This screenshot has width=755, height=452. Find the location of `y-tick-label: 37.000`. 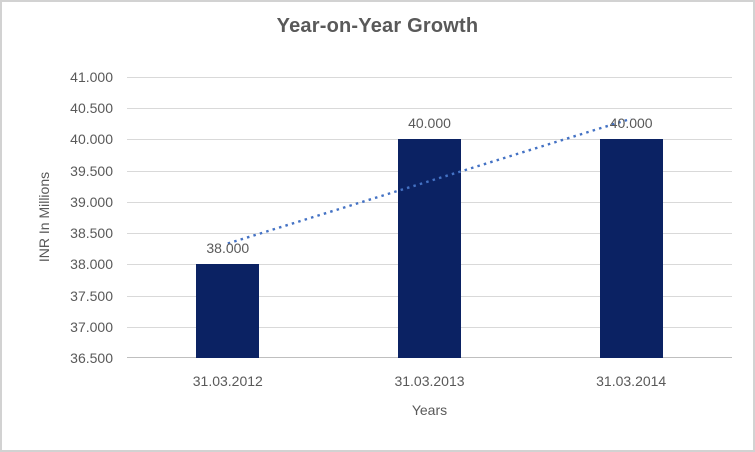

y-tick-label: 37.000 is located at coordinates (91, 326).